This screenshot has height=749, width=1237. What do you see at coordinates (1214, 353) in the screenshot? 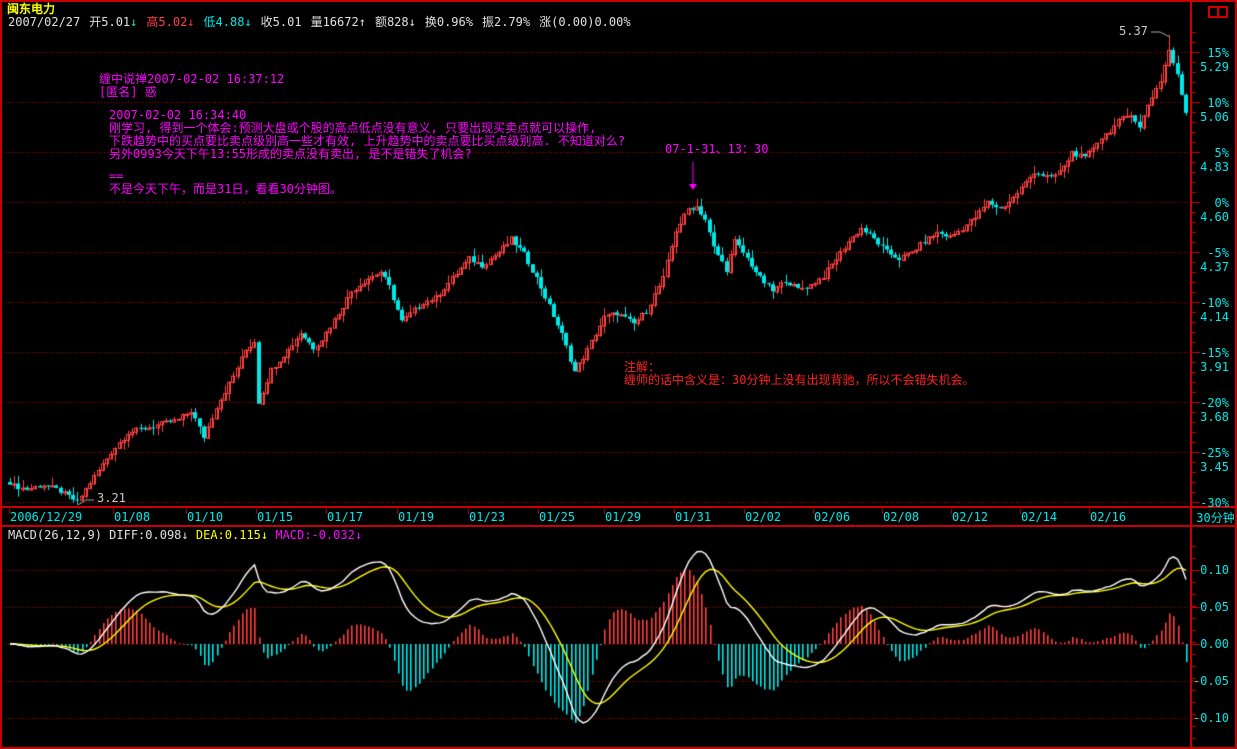
I see `price-axis-pct-label: -15%` at bounding box center [1214, 353].